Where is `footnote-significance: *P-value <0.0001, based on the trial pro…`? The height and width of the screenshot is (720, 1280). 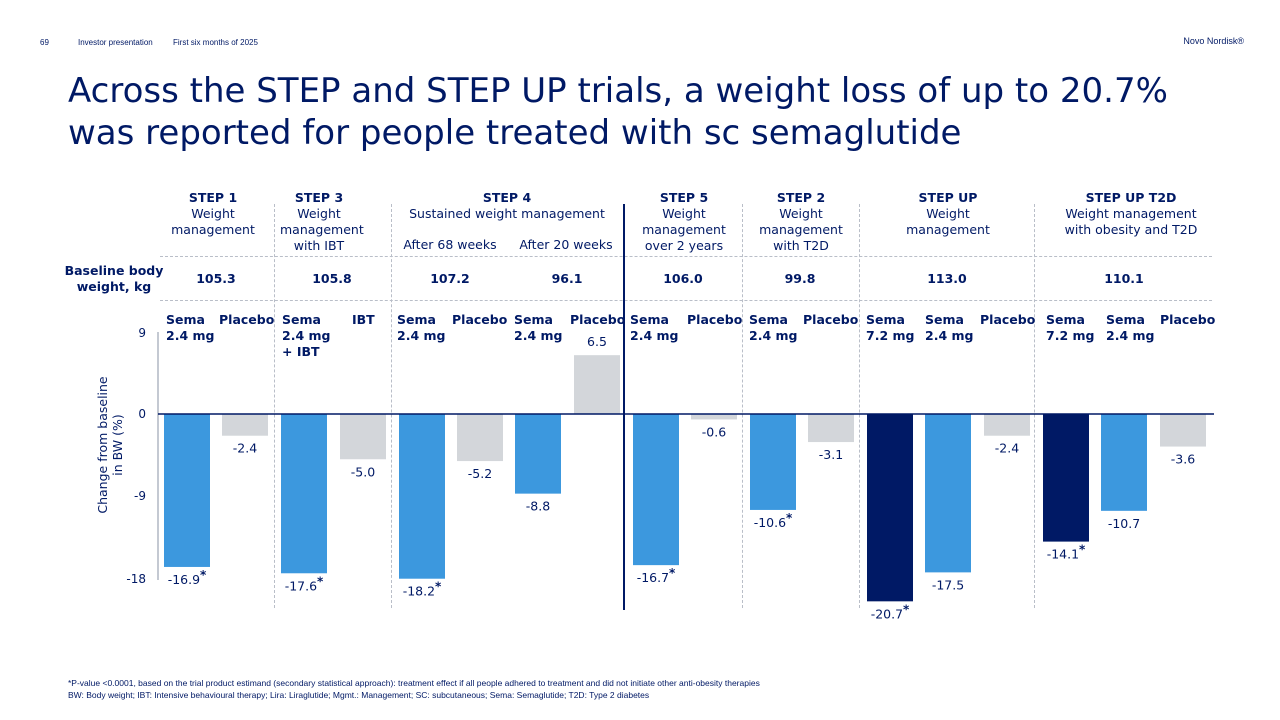 footnote-significance: *P-value <0.0001, based on the trial pro… is located at coordinates (414, 683).